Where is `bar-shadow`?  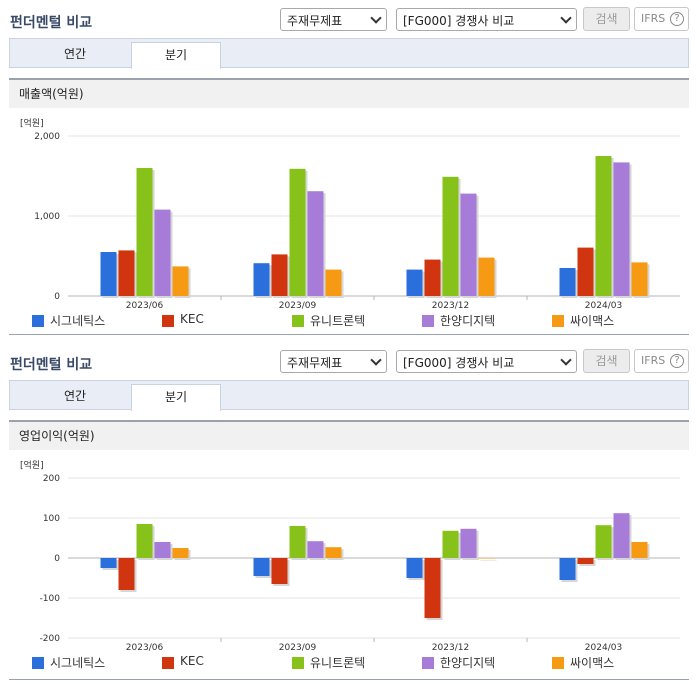
bar-shadow is located at coordinates (488, 560).